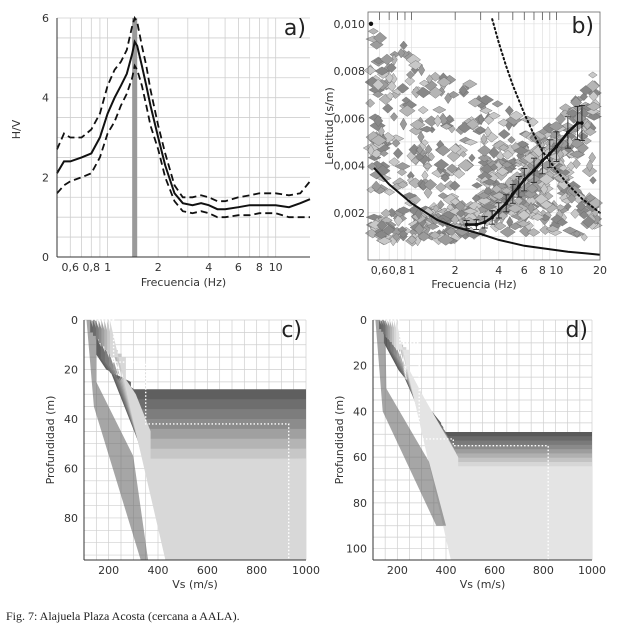 The image size is (618, 630). What do you see at coordinates (494, 440) in the screenshot?
I see `profile-band` at bounding box center [494, 440].